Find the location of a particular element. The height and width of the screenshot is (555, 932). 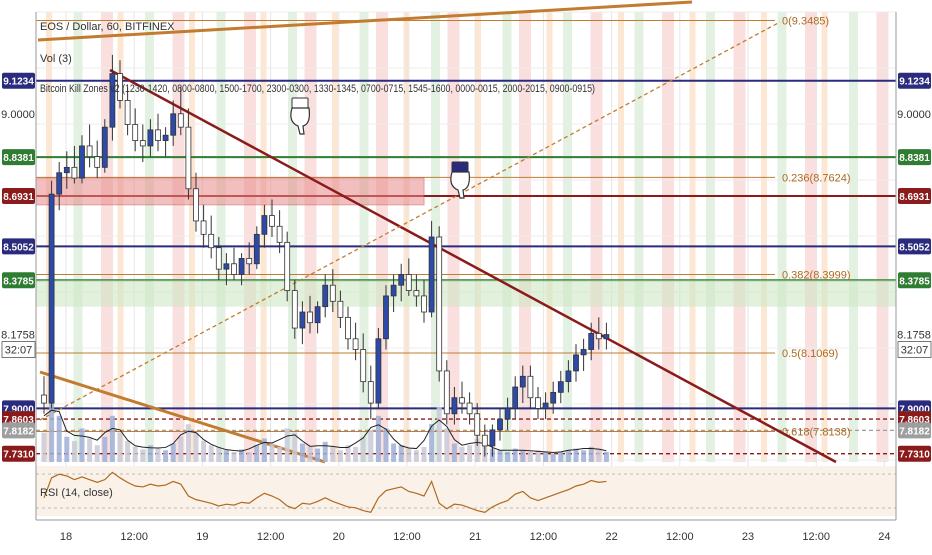

x-tick-label: 19 is located at coordinates (202, 537).